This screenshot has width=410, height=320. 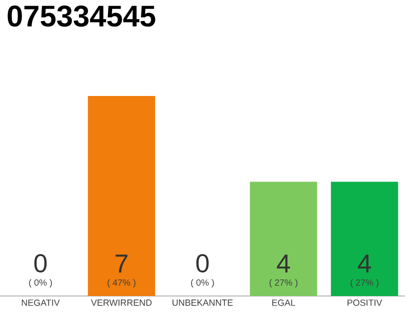 What do you see at coordinates (41, 303) in the screenshot?
I see `x-tick-label: NEGATIV` at bounding box center [41, 303].